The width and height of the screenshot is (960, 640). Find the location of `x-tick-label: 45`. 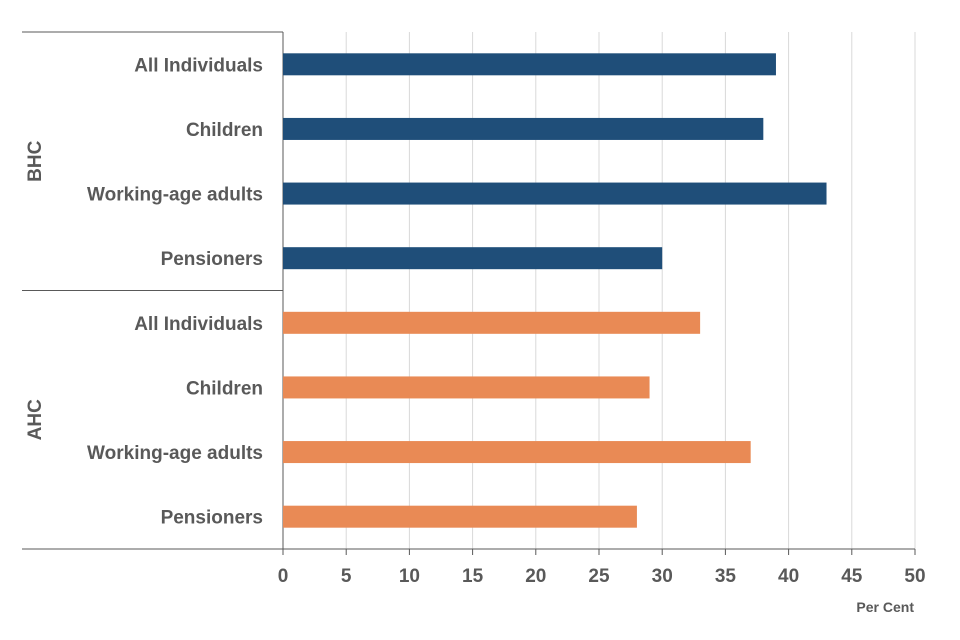

x-tick-label: 45 is located at coordinates (852, 576).